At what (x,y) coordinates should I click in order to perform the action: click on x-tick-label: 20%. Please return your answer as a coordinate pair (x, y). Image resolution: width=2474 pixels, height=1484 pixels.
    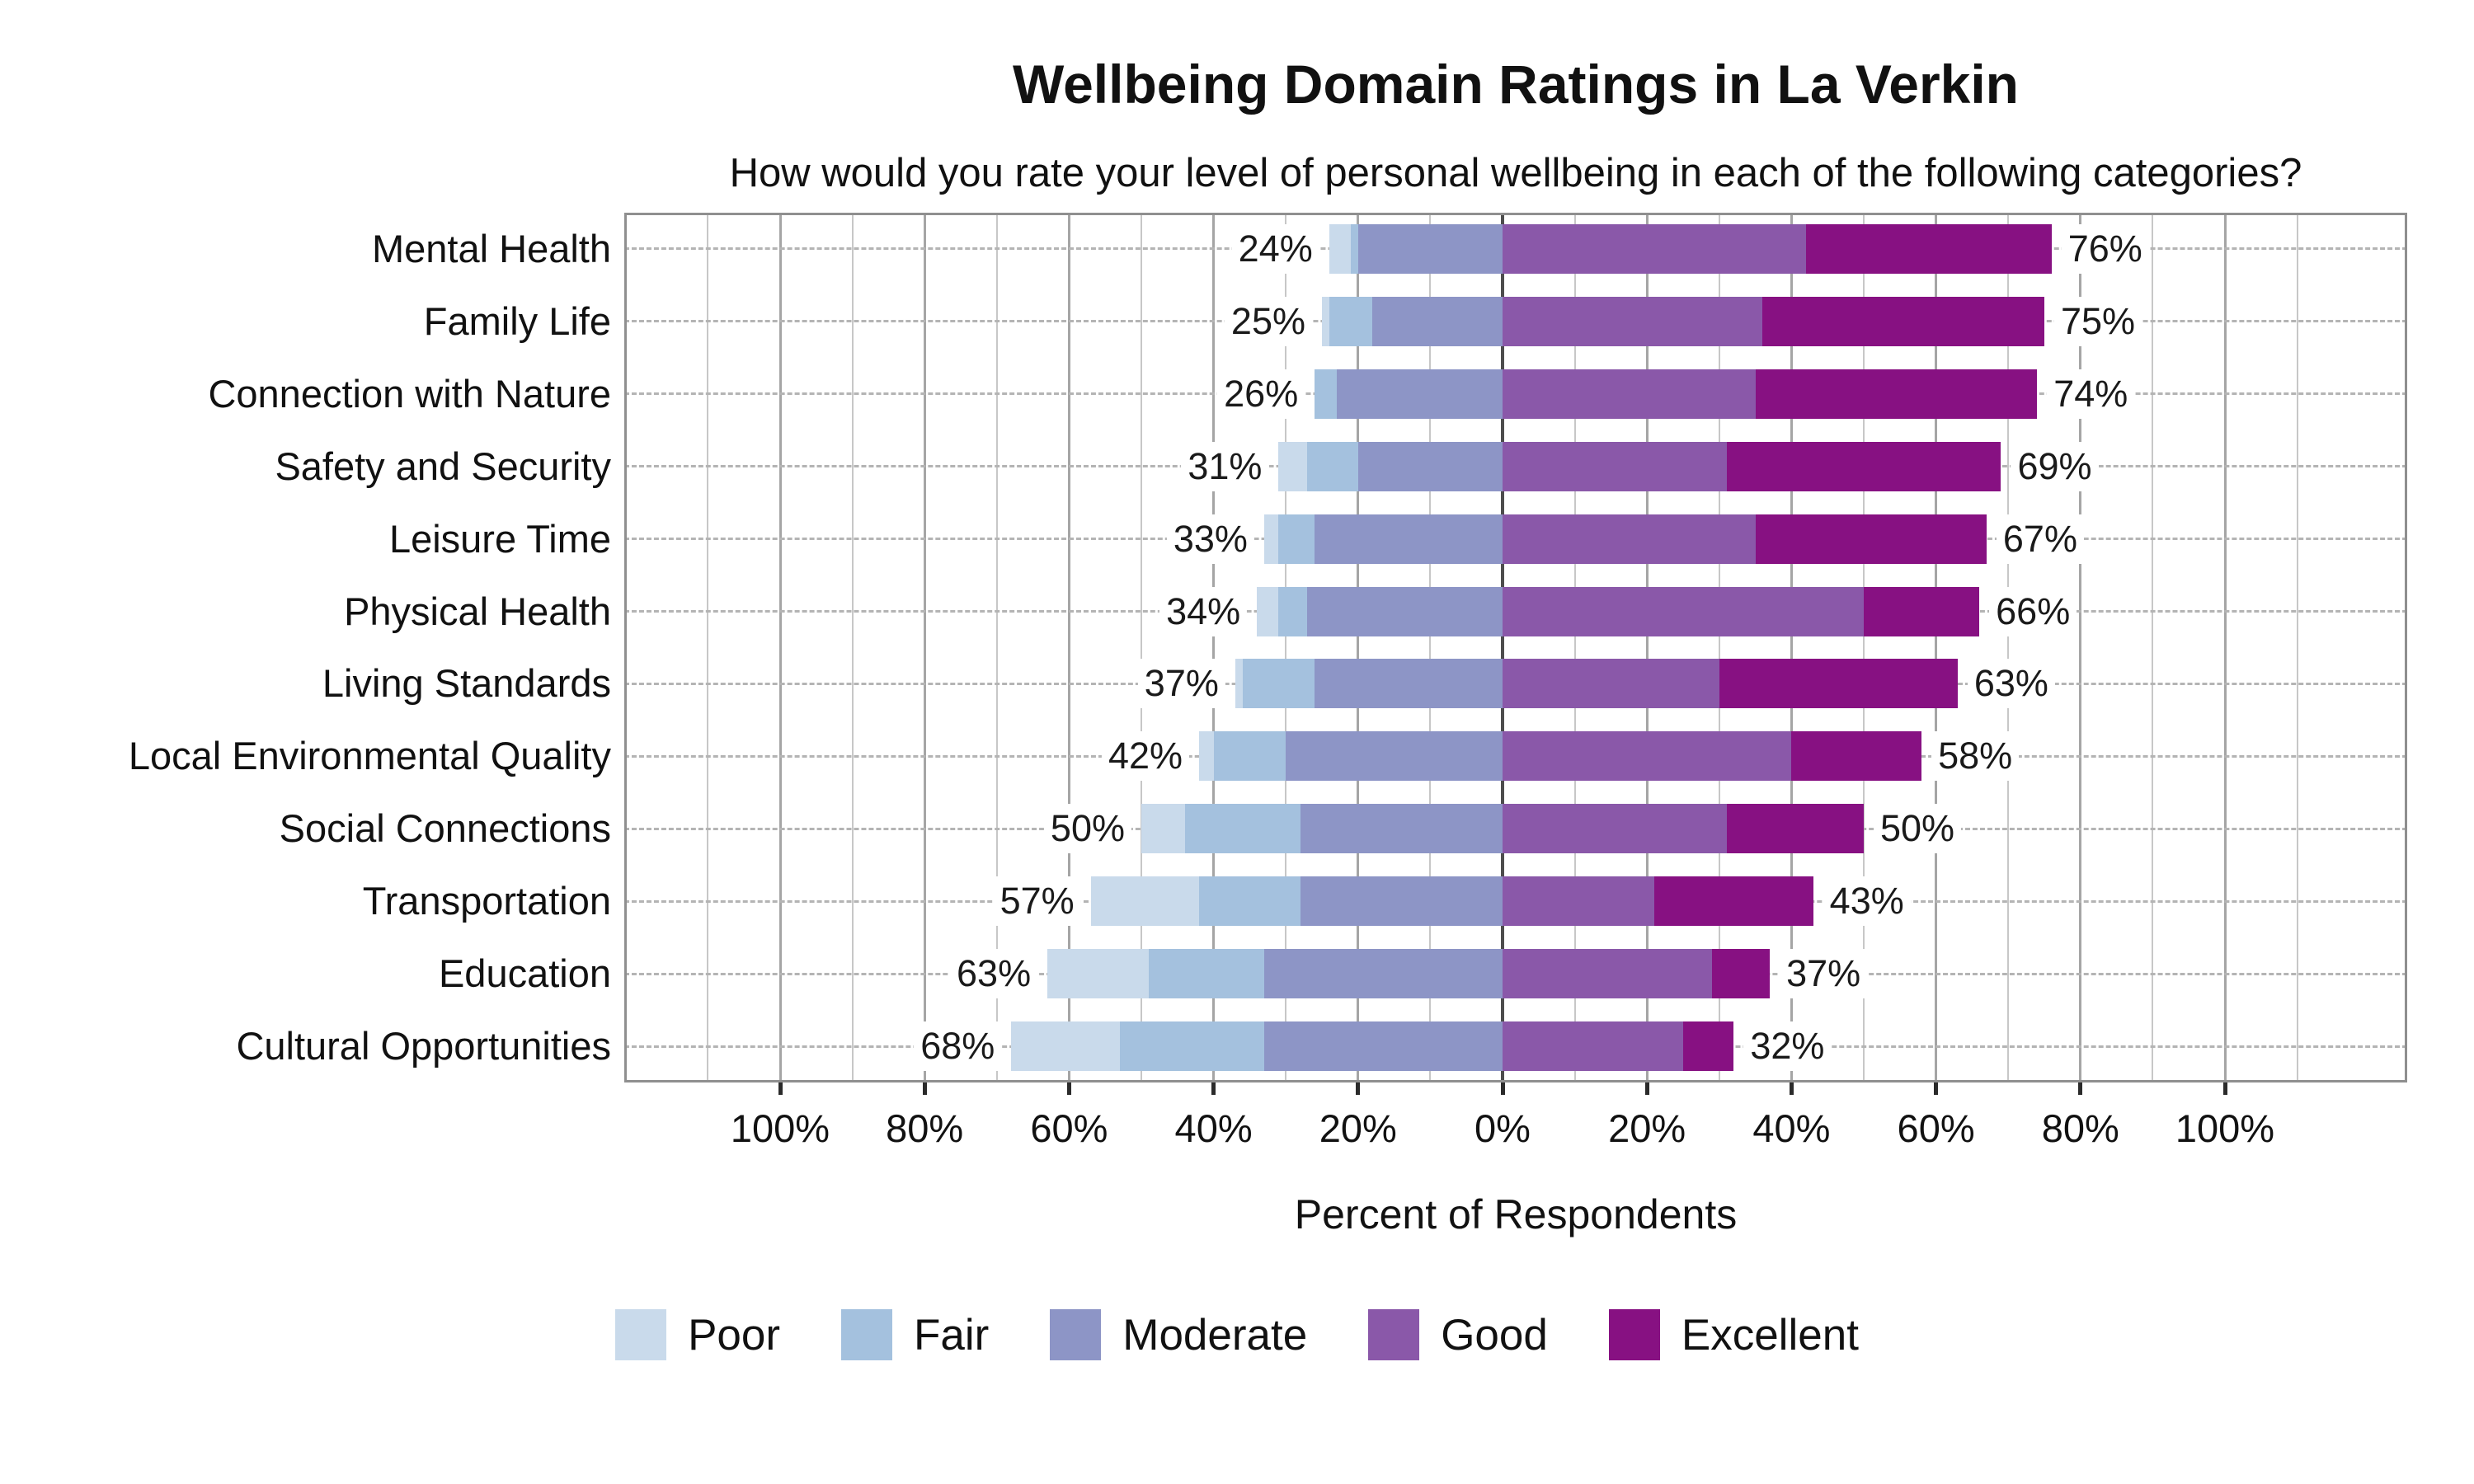
    Looking at the image, I should click on (1358, 1128).